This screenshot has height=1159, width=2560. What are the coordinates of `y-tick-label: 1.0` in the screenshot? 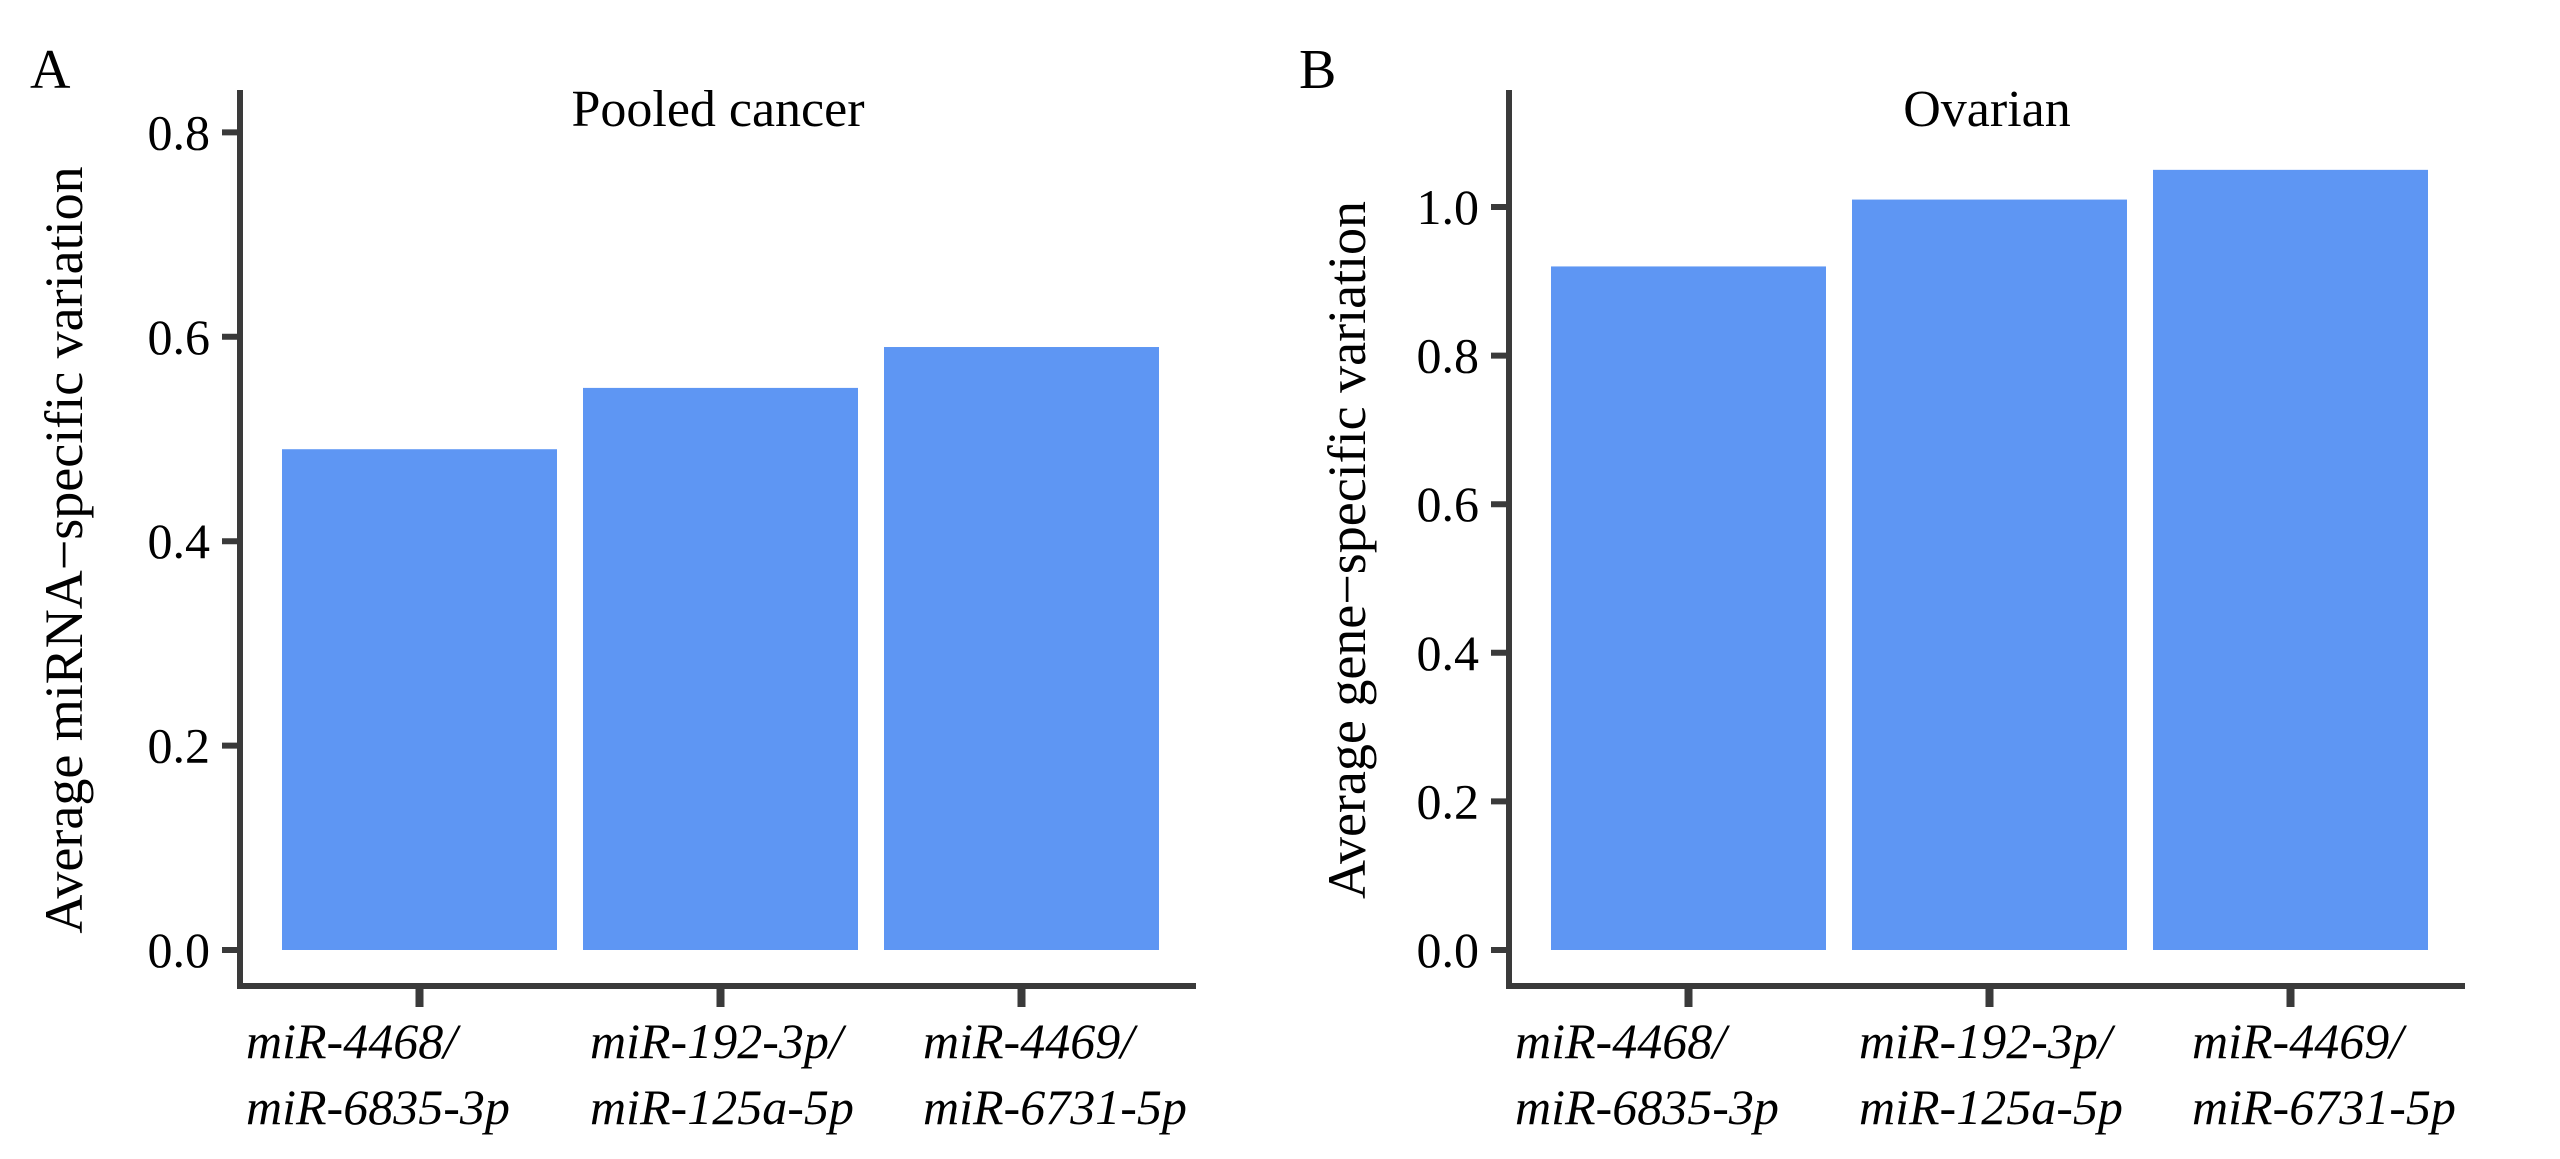 It's located at (1448, 207).